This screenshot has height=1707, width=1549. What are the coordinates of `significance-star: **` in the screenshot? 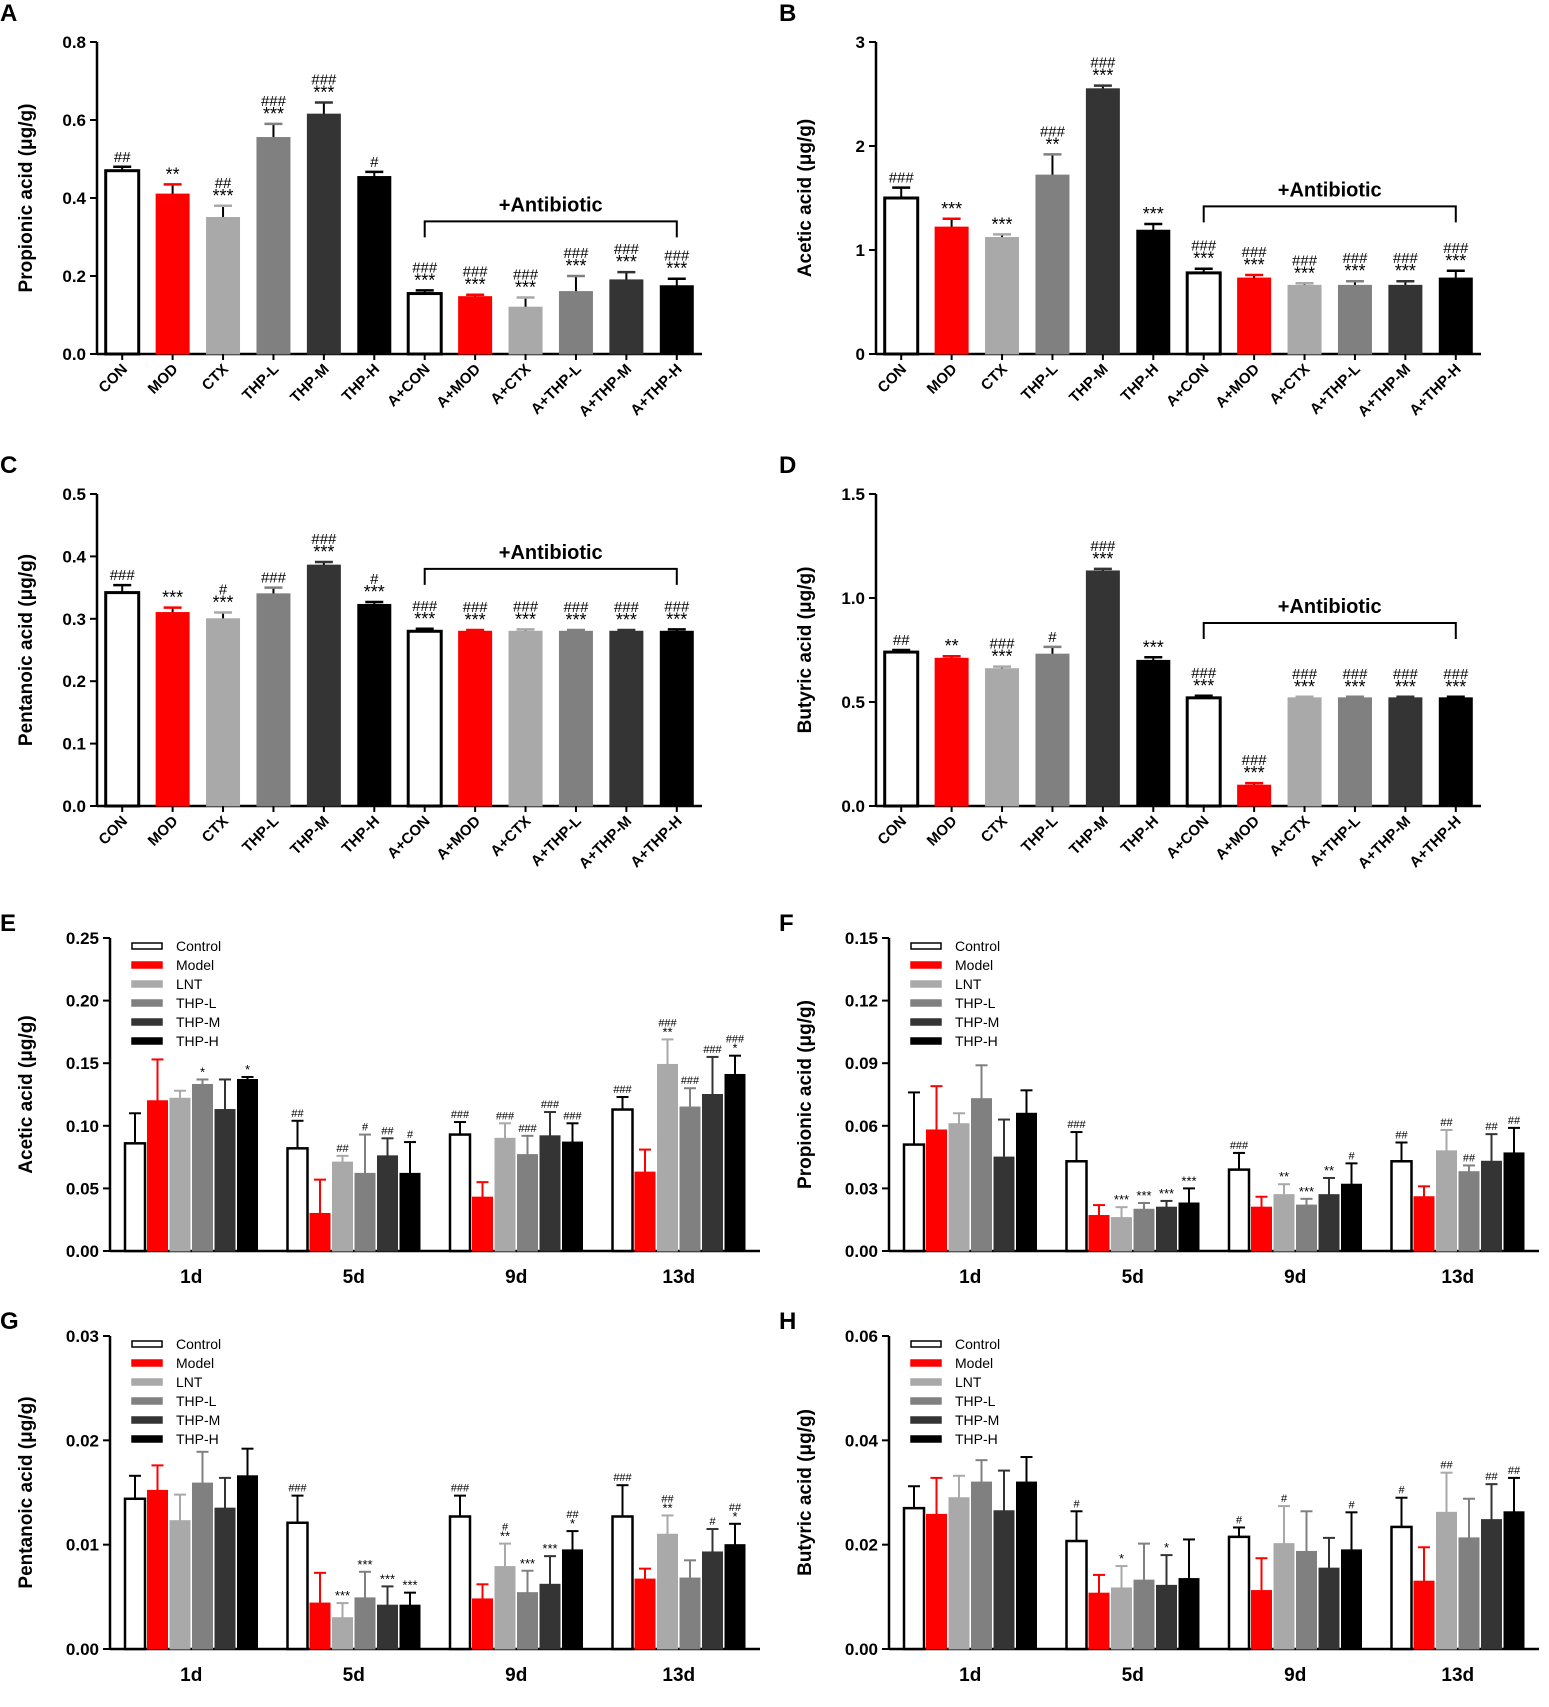 It's located at (173, 174).